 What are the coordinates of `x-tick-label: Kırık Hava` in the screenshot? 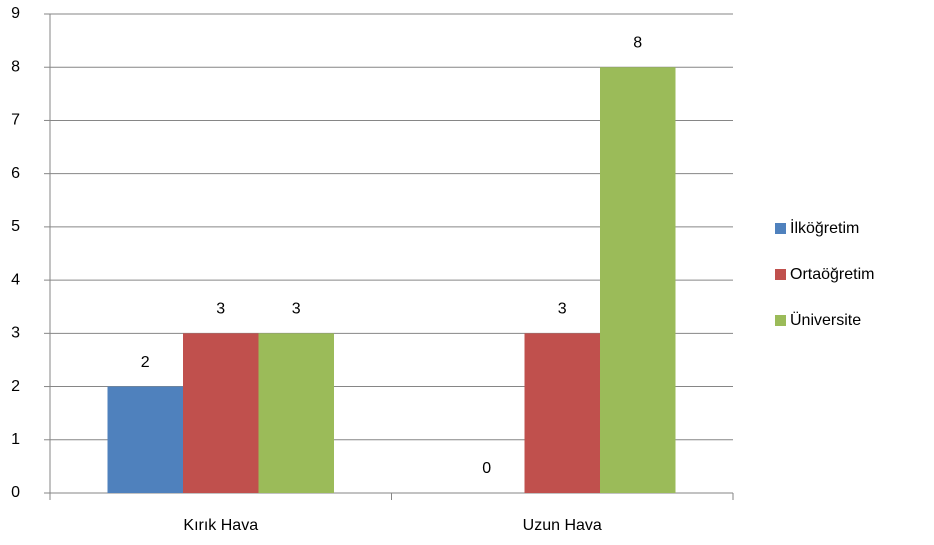 It's located at (220, 525).